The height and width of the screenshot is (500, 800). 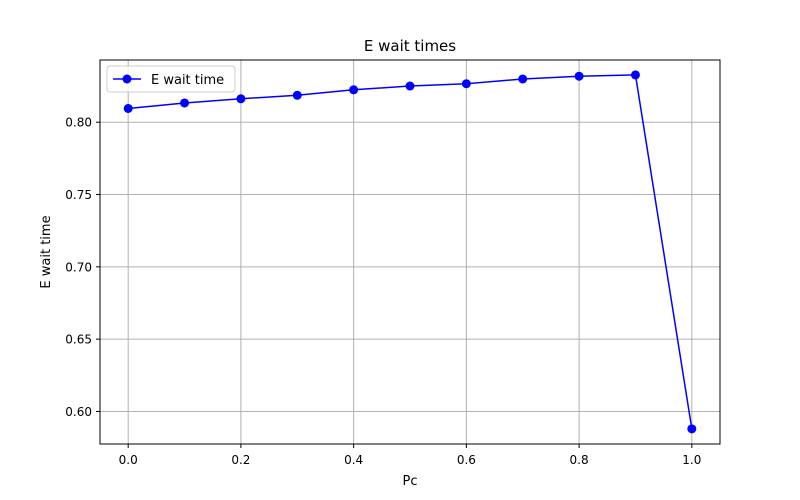 What do you see at coordinates (128, 460) in the screenshot?
I see `x-tick-label: 0.0` at bounding box center [128, 460].